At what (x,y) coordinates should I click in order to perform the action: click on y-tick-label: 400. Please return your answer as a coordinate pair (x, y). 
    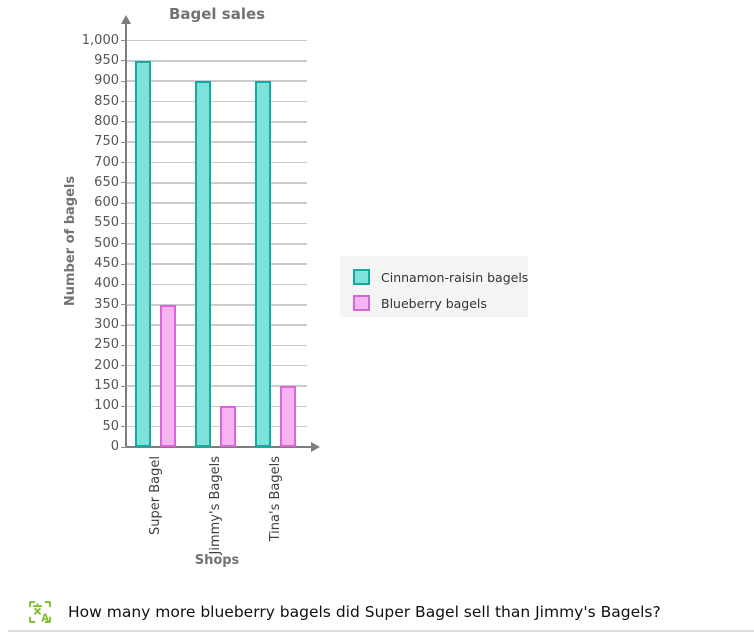
    Looking at the image, I should click on (106, 284).